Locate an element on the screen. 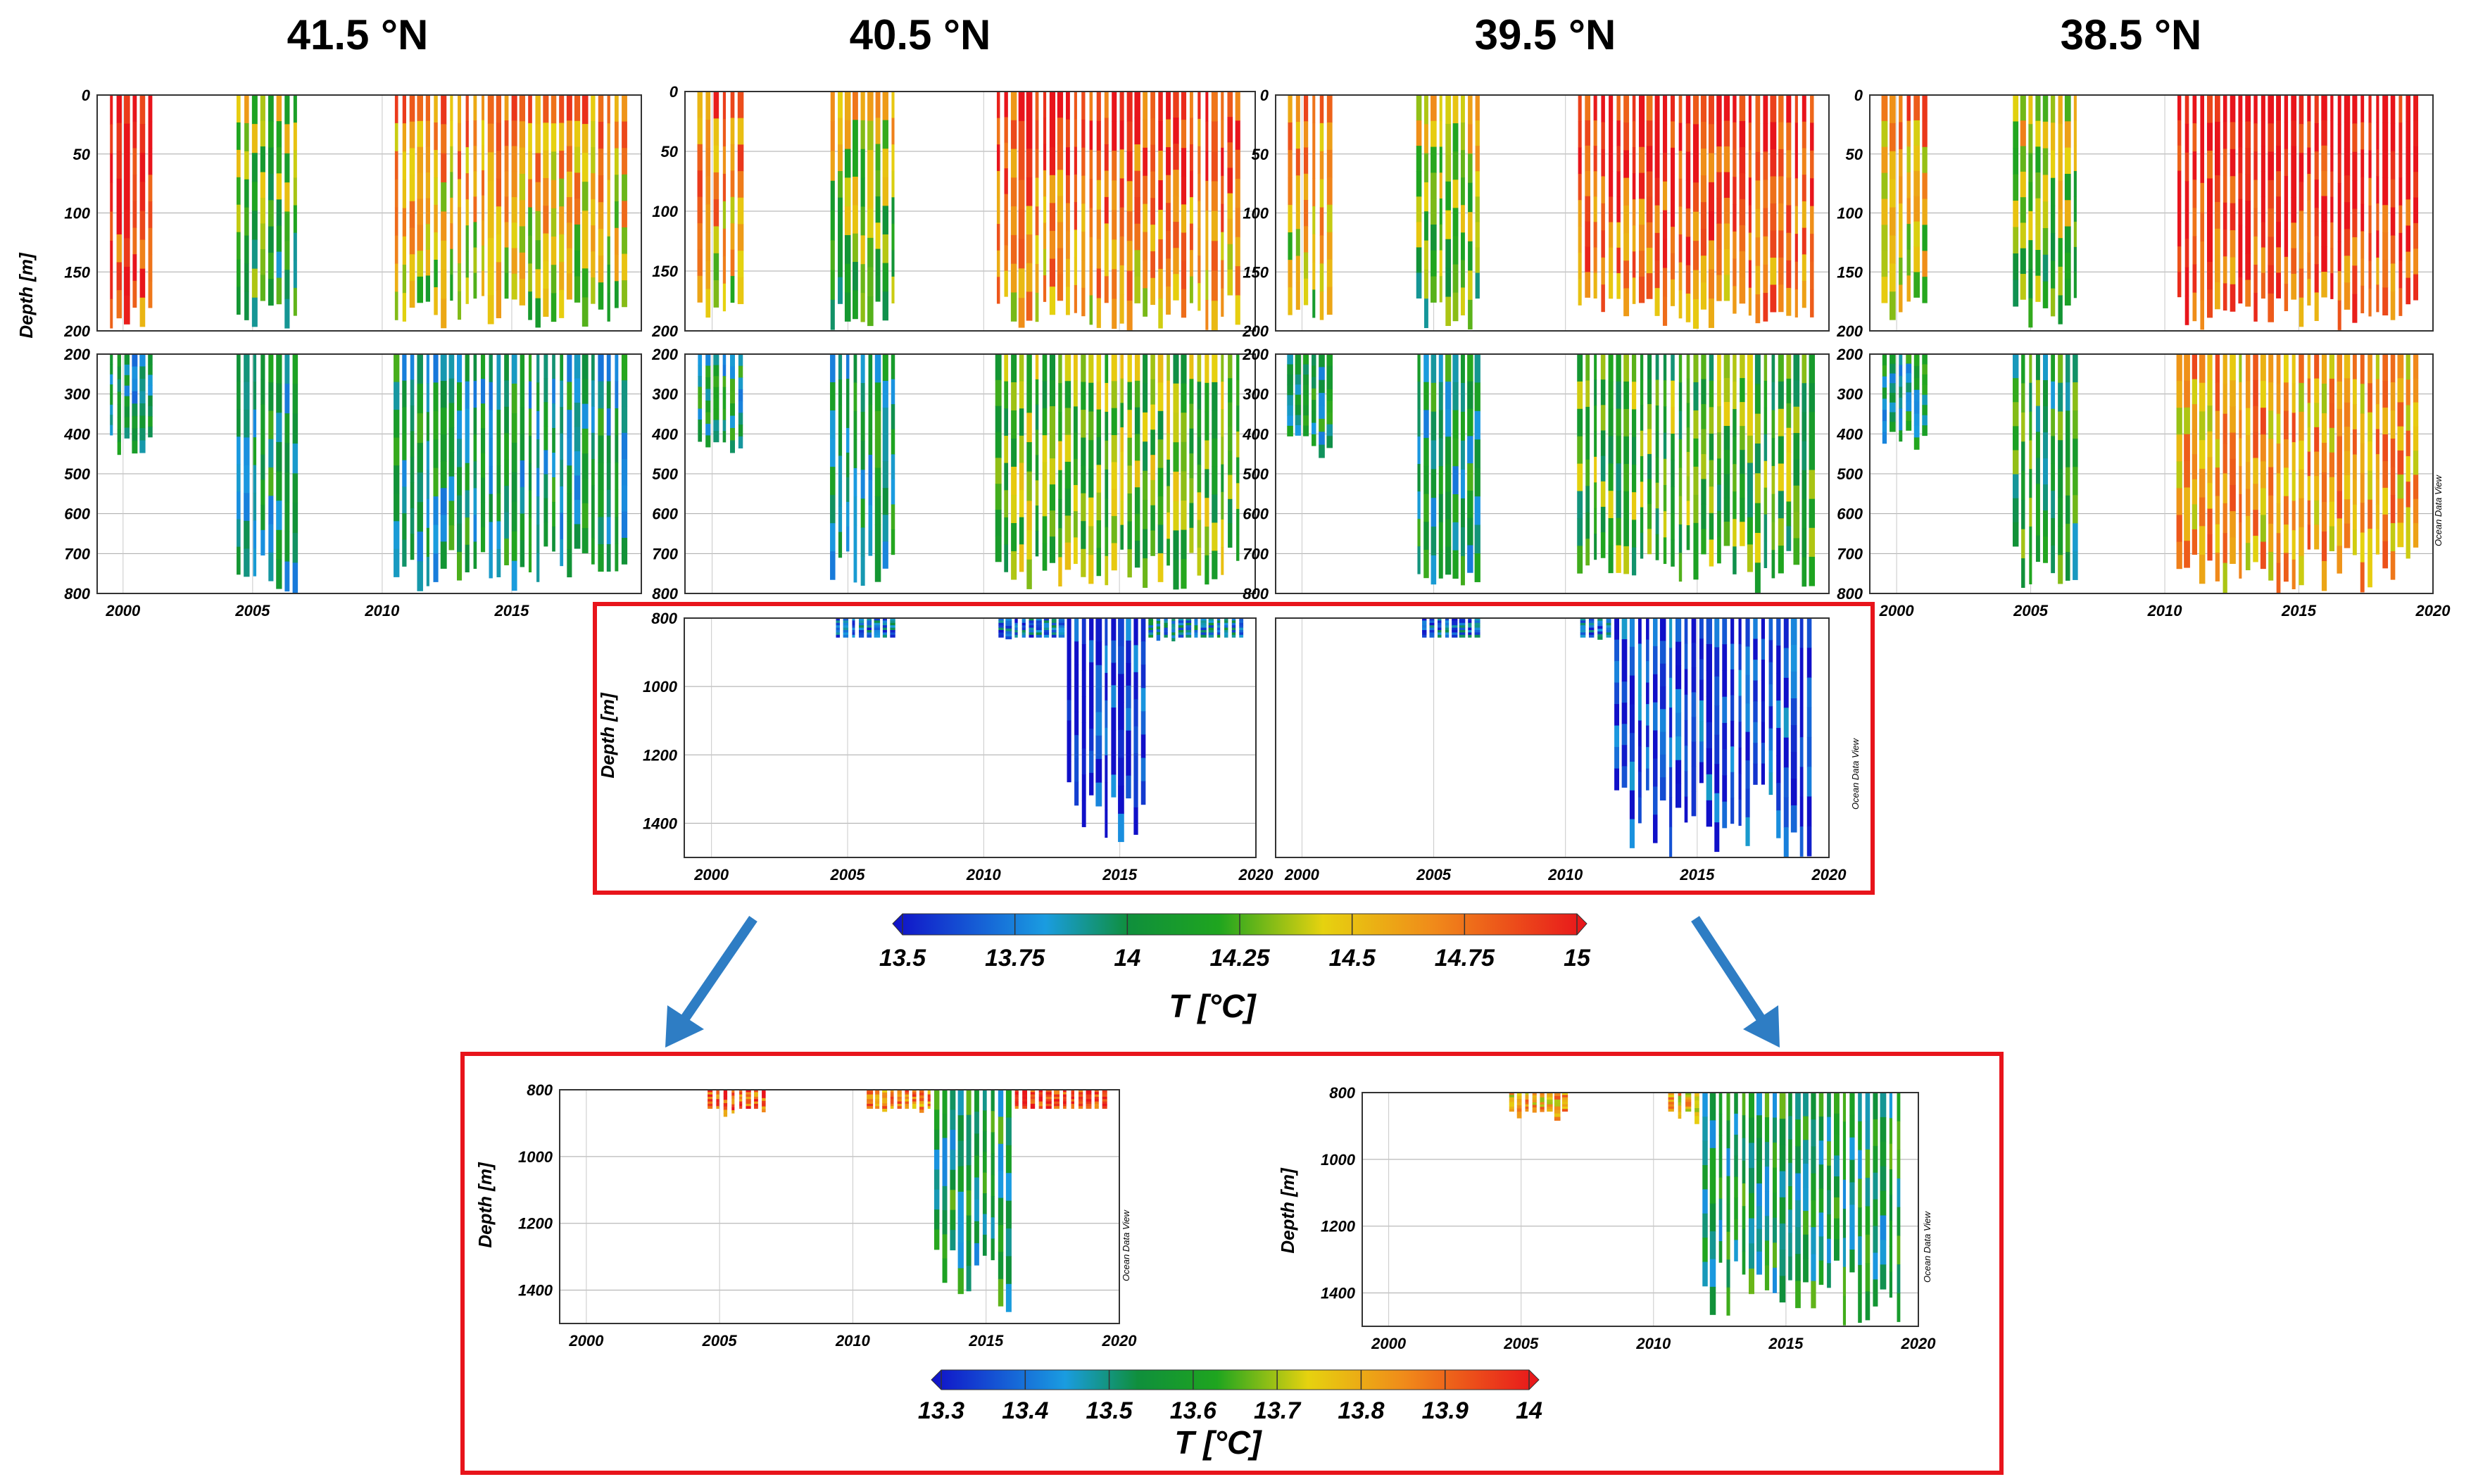 This screenshot has height=1484, width=2471. y-tick-label: 700 is located at coordinates (77, 553).